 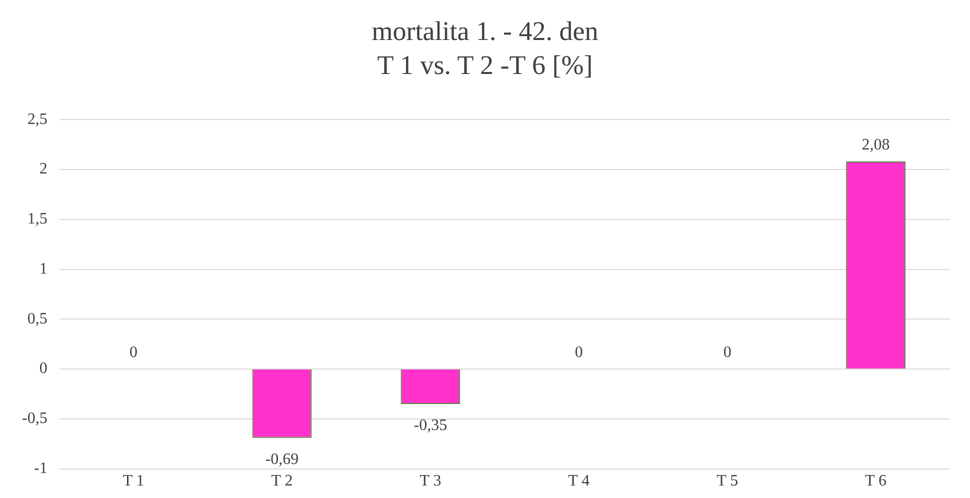 I want to click on y-tick-label: -0,5, so click(x=35, y=419).